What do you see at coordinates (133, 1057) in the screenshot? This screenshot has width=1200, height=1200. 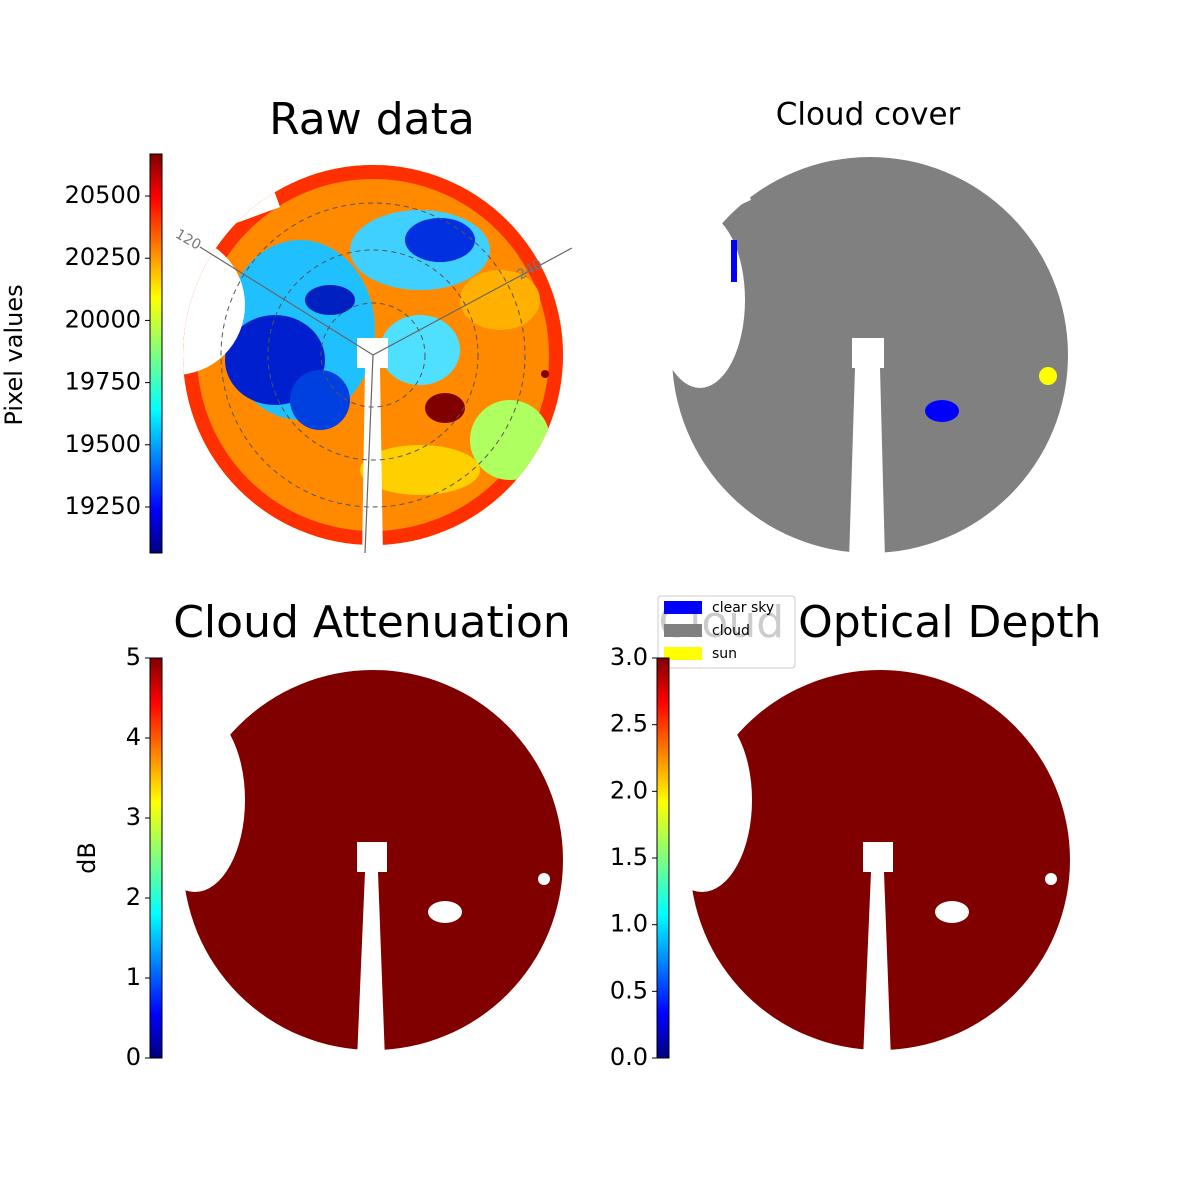 I see `colorbar-tick-label: 0` at bounding box center [133, 1057].